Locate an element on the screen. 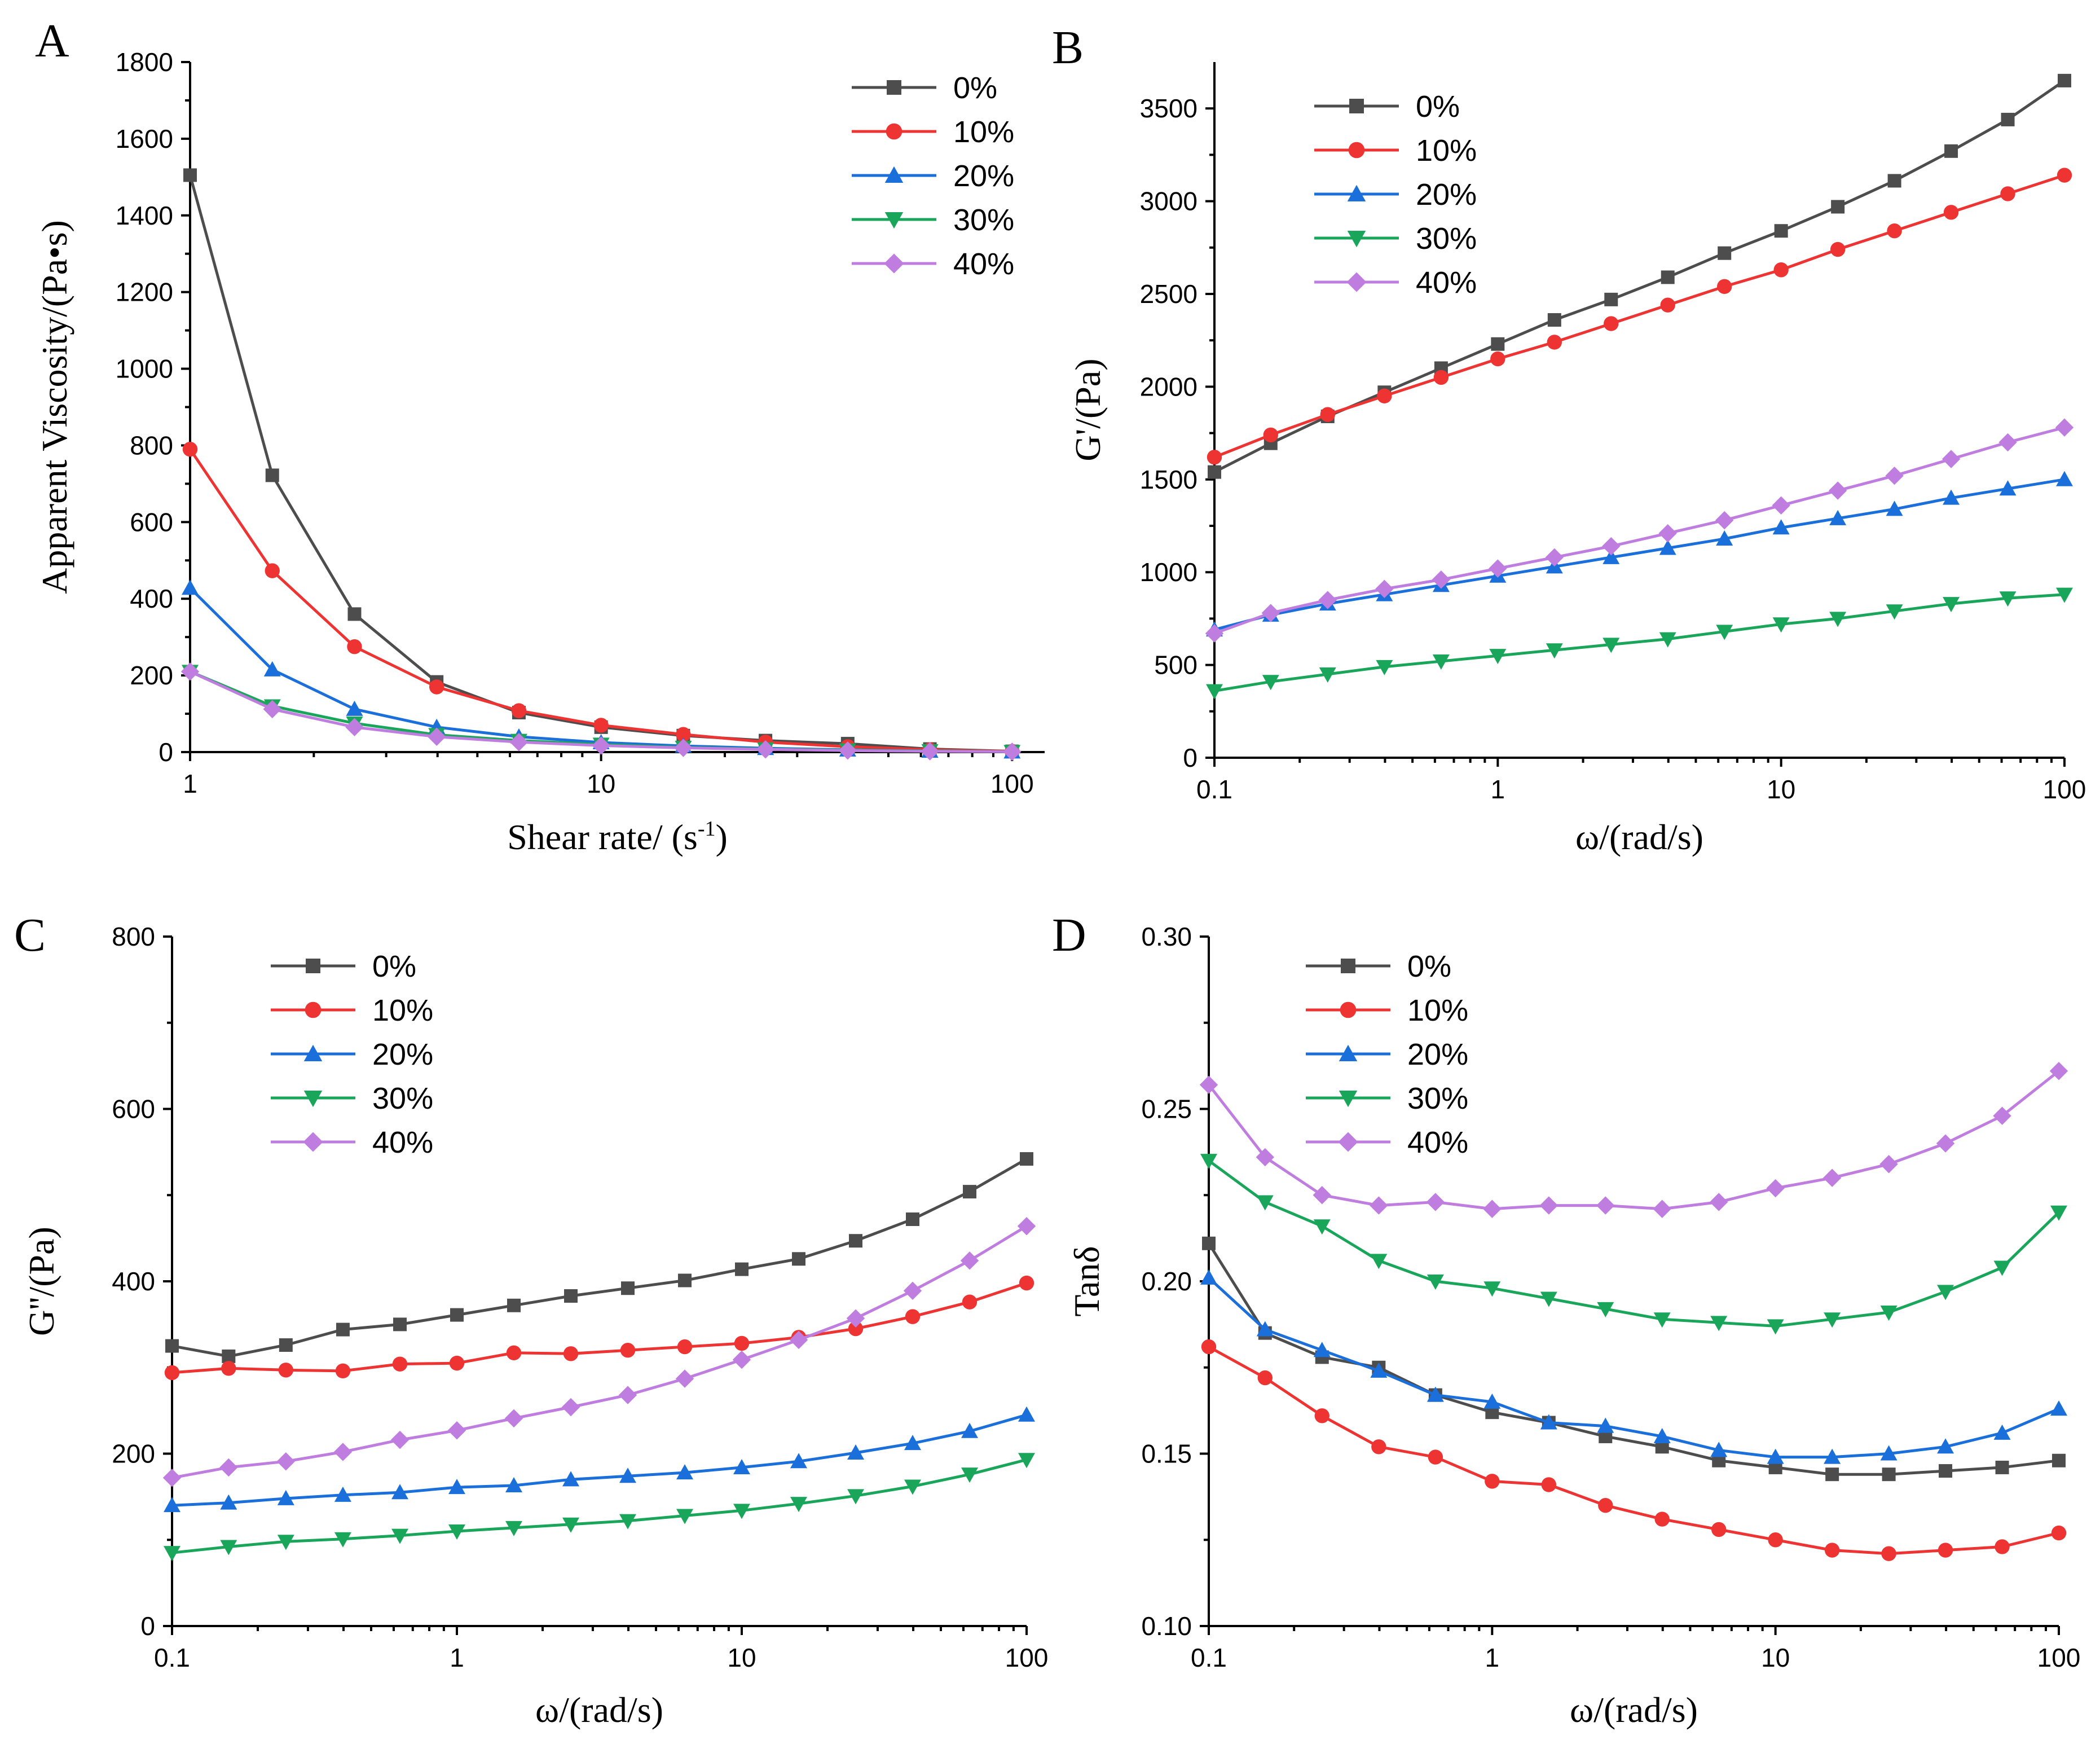 This screenshot has height=1740, width=2100. y-tick-label: 200 is located at coordinates (133, 1454).